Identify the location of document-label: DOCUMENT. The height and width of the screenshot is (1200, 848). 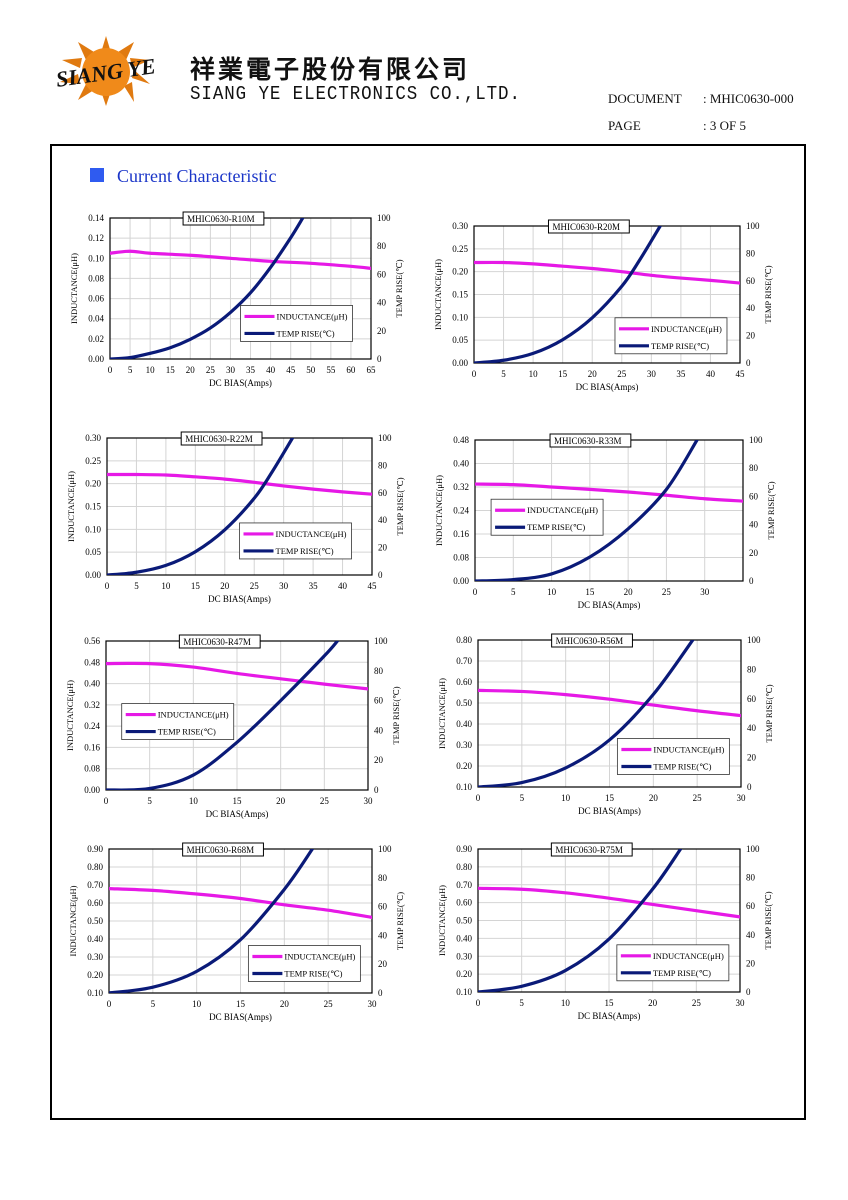
(645, 98).